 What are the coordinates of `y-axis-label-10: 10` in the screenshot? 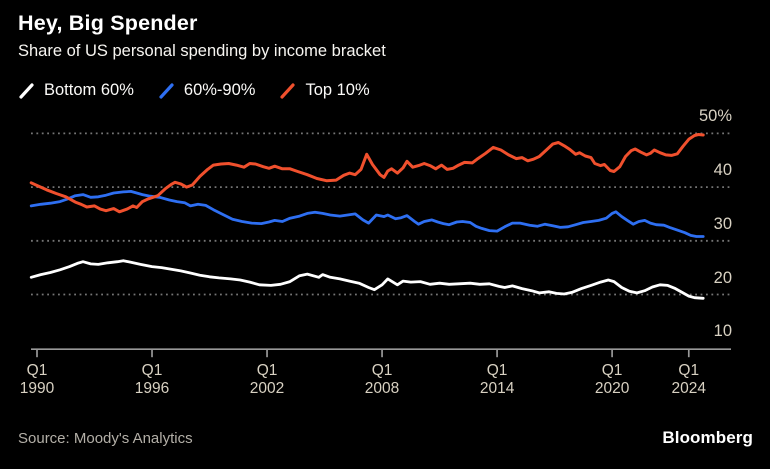 It's located at (722, 331).